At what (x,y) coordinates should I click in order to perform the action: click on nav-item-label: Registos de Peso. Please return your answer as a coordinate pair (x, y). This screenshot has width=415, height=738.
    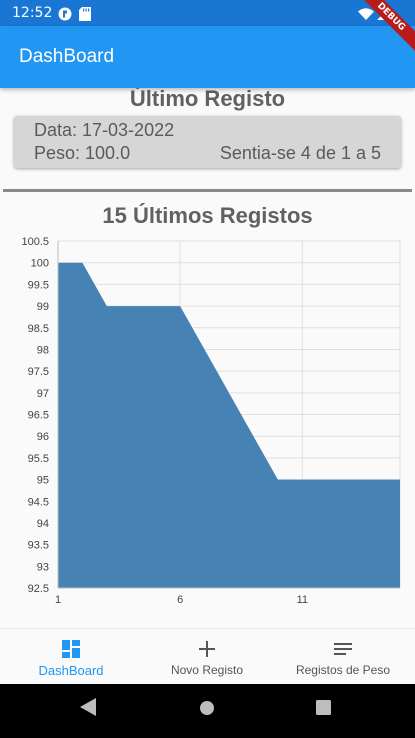
    Looking at the image, I should click on (343, 670).